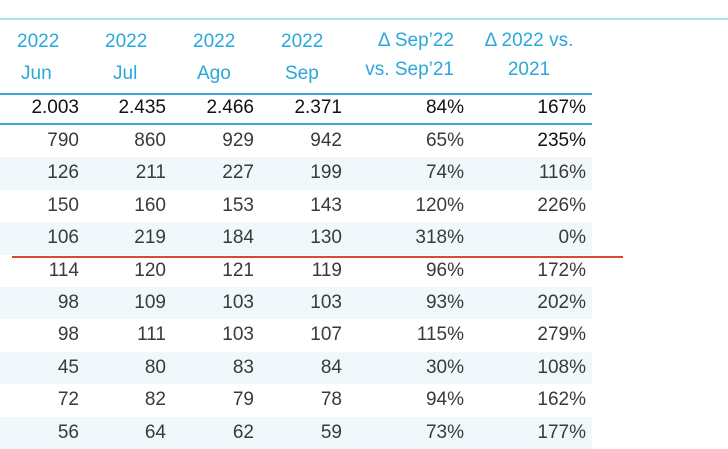  I want to click on top-border-line, so click(364, 19).